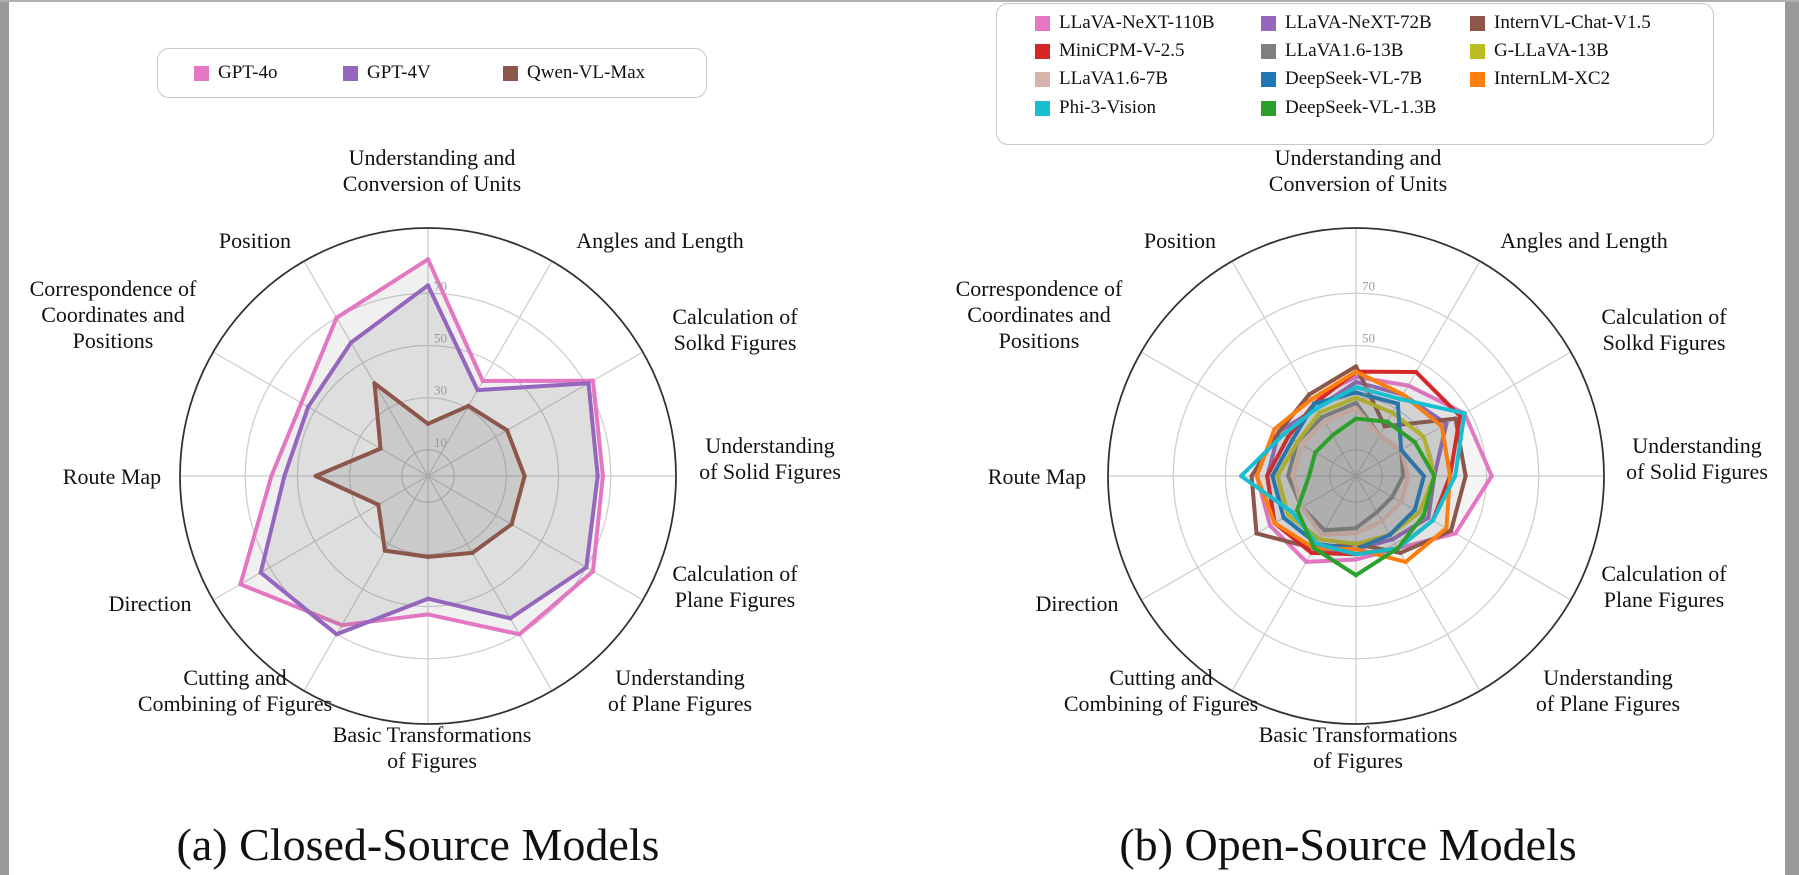  I want to click on point-llava1-6-13b-calculation-of-plane-figures, so click(1392, 497).